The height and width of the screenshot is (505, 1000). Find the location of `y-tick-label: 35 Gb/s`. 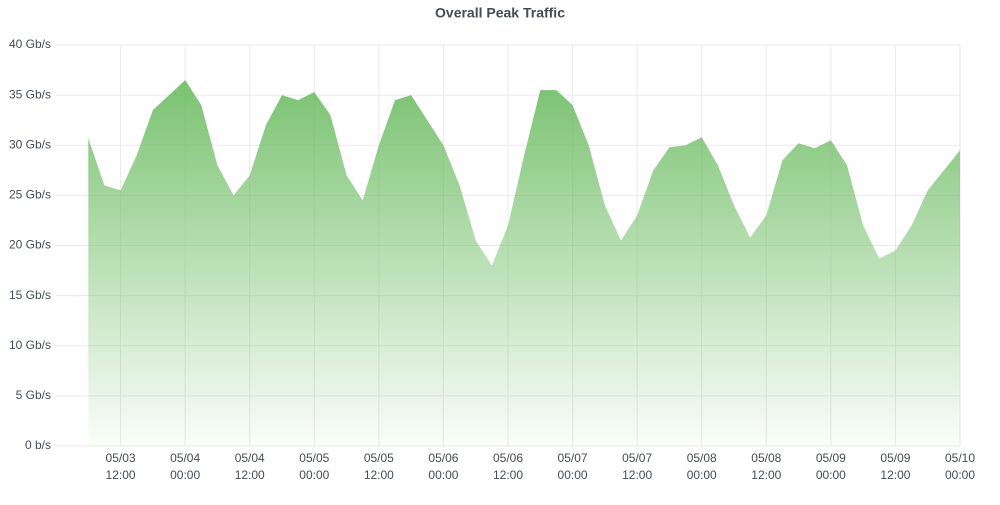

y-tick-label: 35 Gb/s is located at coordinates (30, 94).